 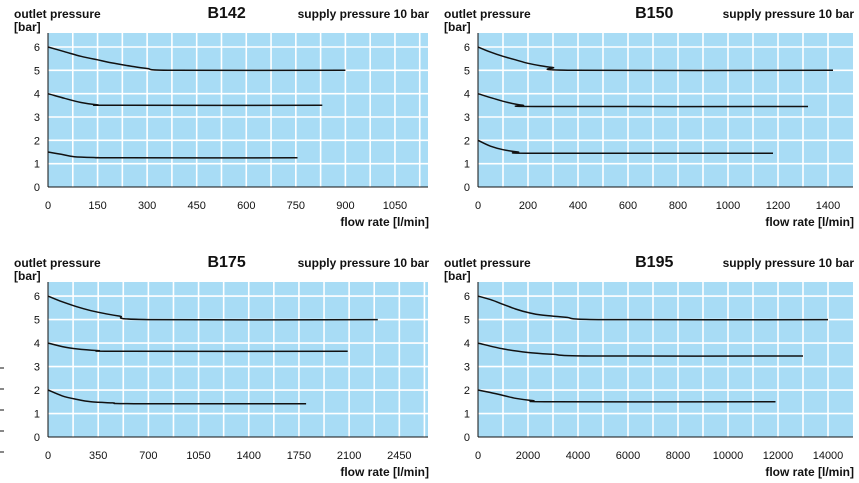 I want to click on x-tick-label: 1200, so click(x=778, y=206).